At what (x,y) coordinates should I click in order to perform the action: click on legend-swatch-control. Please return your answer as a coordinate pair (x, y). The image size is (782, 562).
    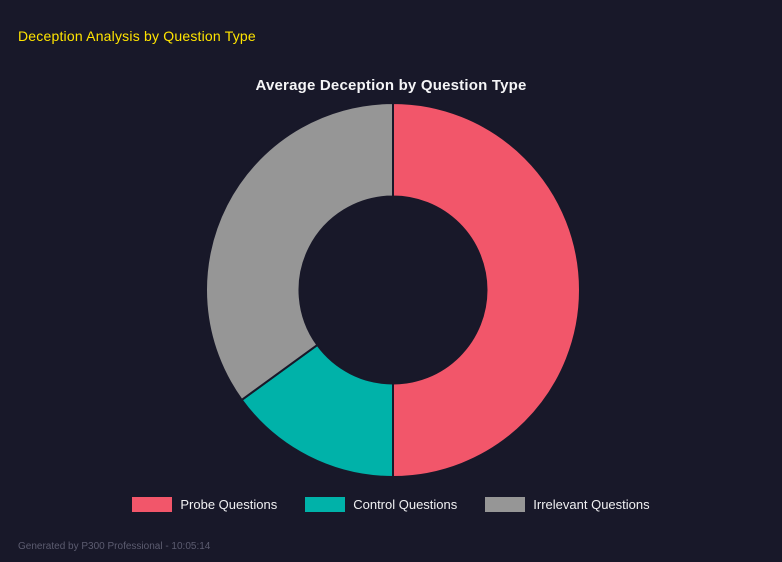
    Looking at the image, I should click on (325, 504).